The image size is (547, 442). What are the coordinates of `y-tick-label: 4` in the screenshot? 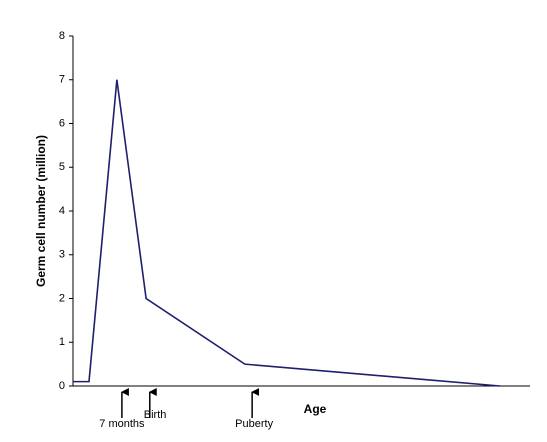 It's located at (62, 211).